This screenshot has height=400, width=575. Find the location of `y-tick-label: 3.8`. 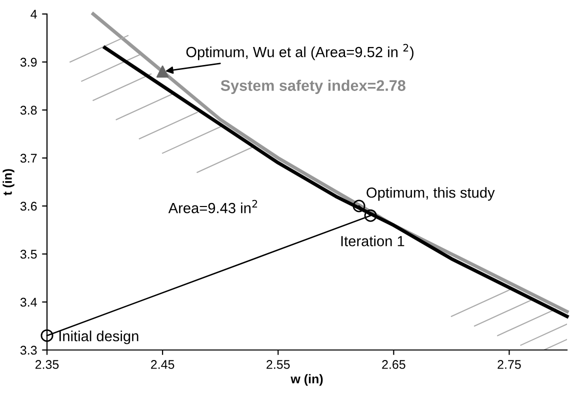

y-tick-label: 3.8 is located at coordinates (28, 110).